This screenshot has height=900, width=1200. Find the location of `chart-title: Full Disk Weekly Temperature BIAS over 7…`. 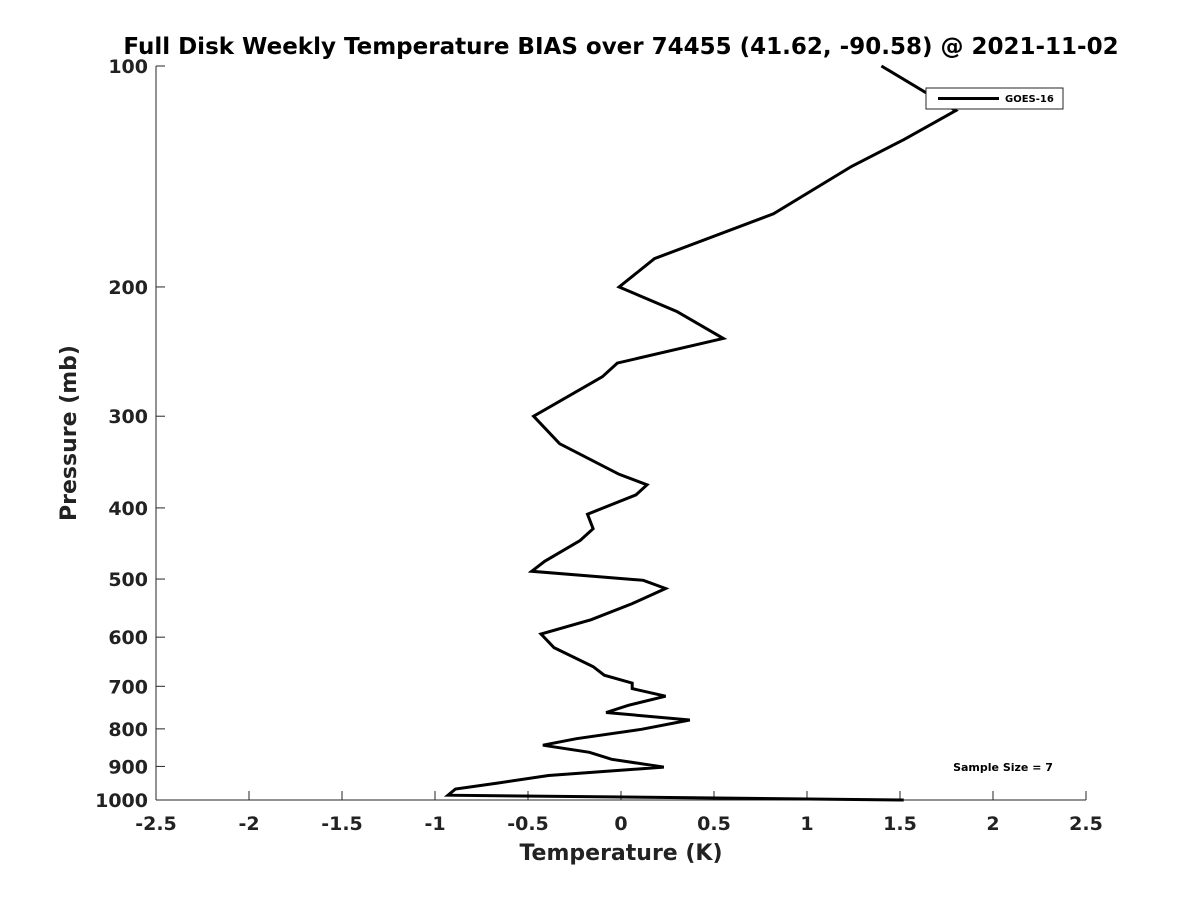

chart-title: Full Disk Weekly Temperature BIAS over 7… is located at coordinates (620, 47).